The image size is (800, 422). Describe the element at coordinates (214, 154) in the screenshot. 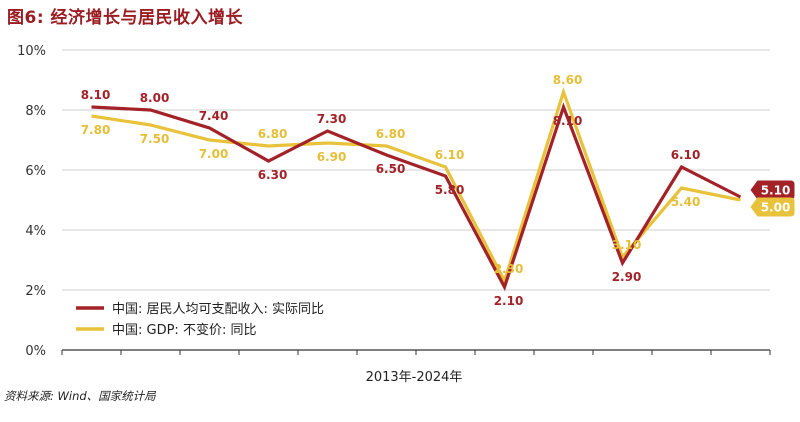

I see `data-label-gold: 7.00` at that location.